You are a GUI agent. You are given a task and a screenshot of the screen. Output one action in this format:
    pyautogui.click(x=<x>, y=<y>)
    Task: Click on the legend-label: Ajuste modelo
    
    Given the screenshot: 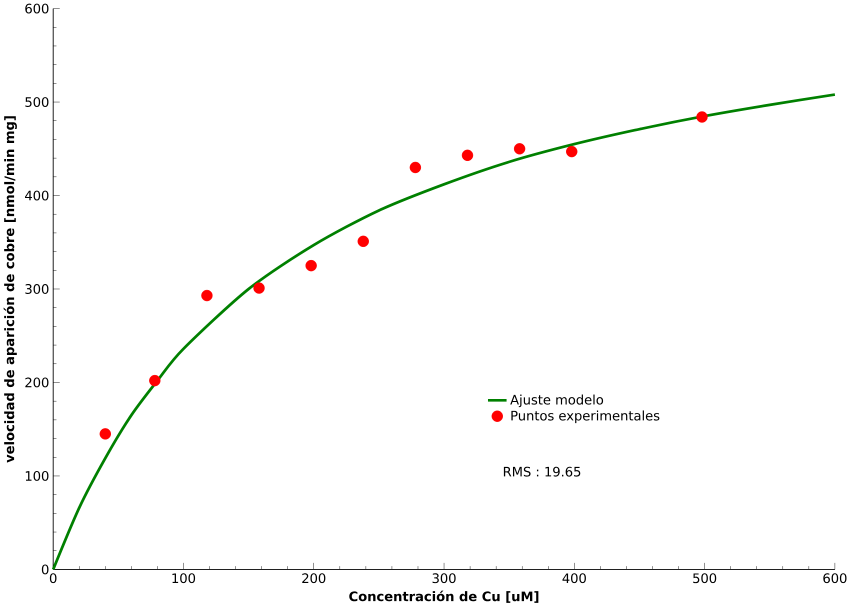 What is the action you would take?
    pyautogui.click(x=557, y=400)
    